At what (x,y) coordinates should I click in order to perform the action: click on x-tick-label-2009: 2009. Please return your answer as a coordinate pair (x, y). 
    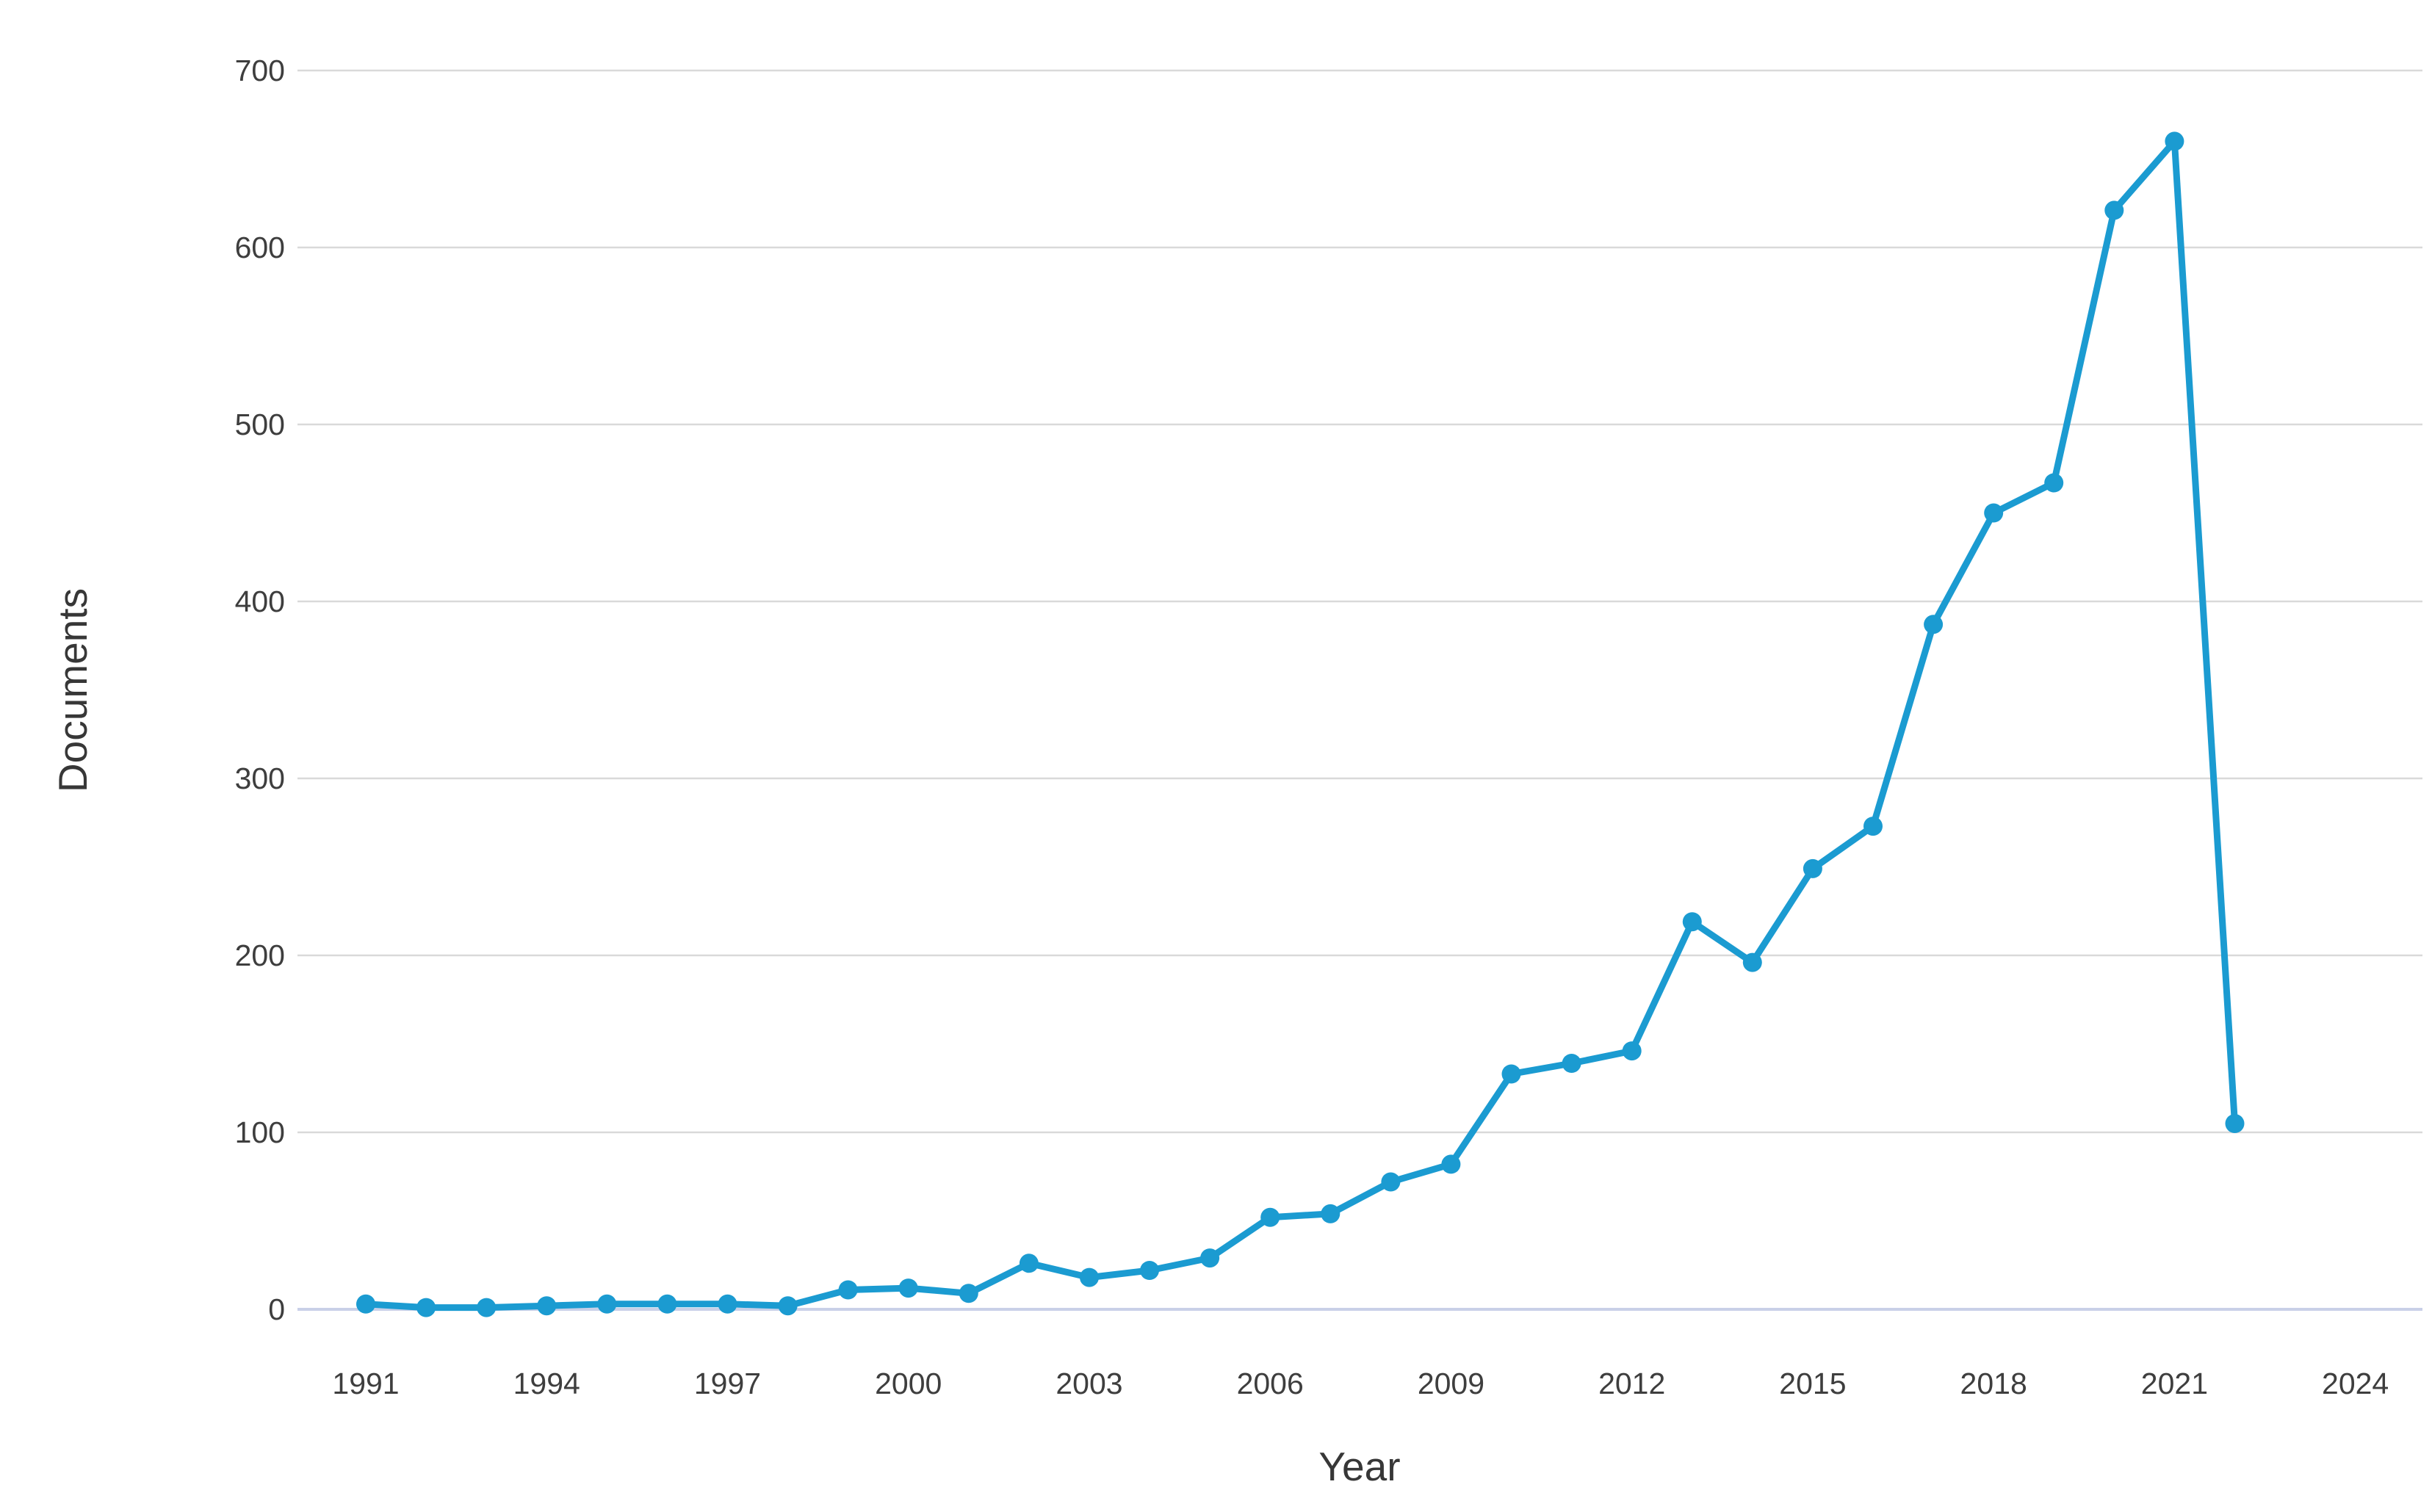
    Looking at the image, I should click on (1451, 1384).